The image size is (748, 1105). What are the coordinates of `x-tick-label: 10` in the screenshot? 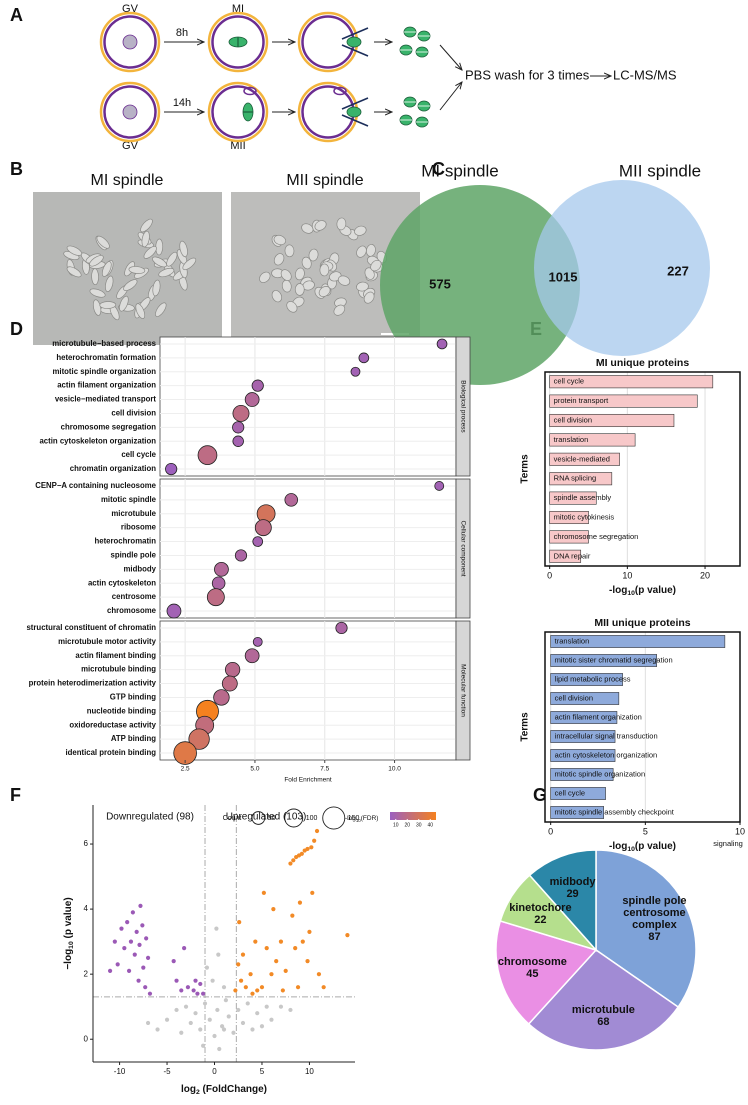 It's located at (627, 575).